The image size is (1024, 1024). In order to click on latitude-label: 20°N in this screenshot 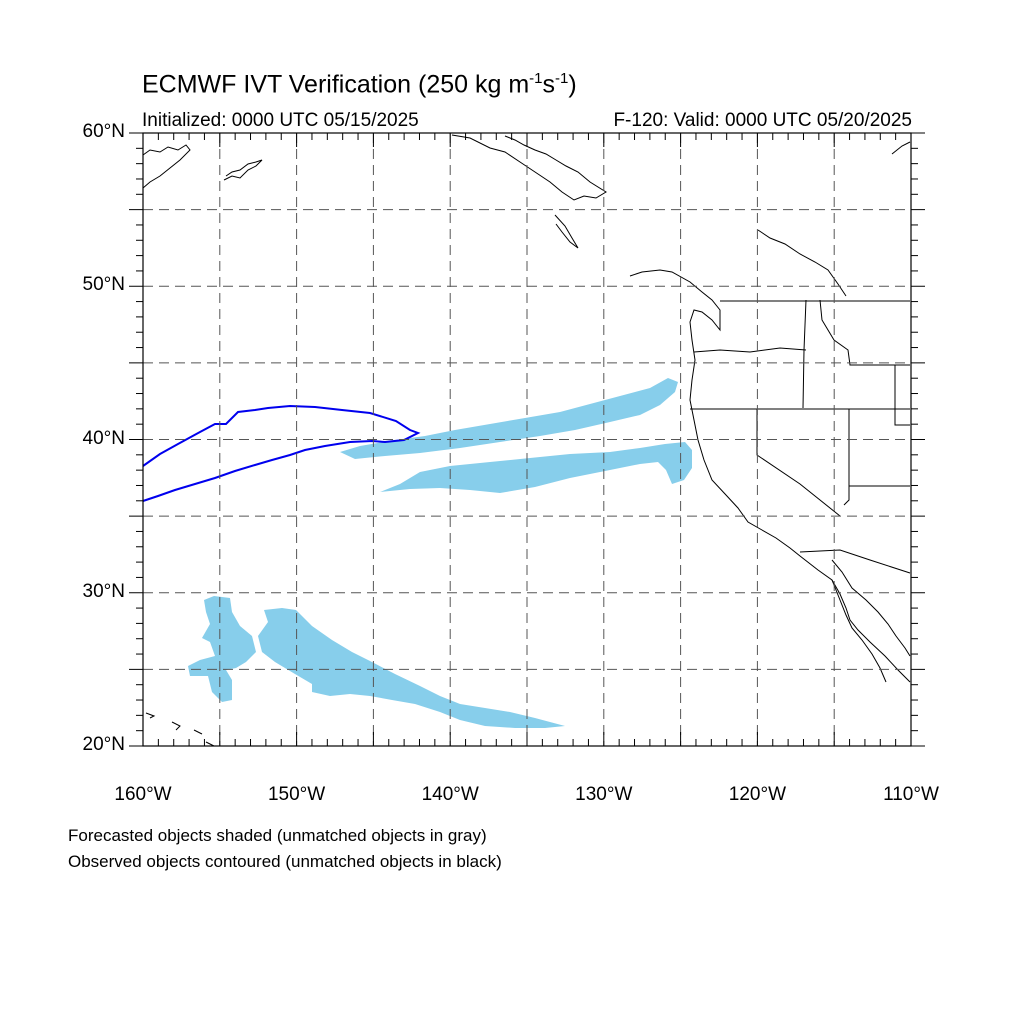, I will do `click(103, 744)`.